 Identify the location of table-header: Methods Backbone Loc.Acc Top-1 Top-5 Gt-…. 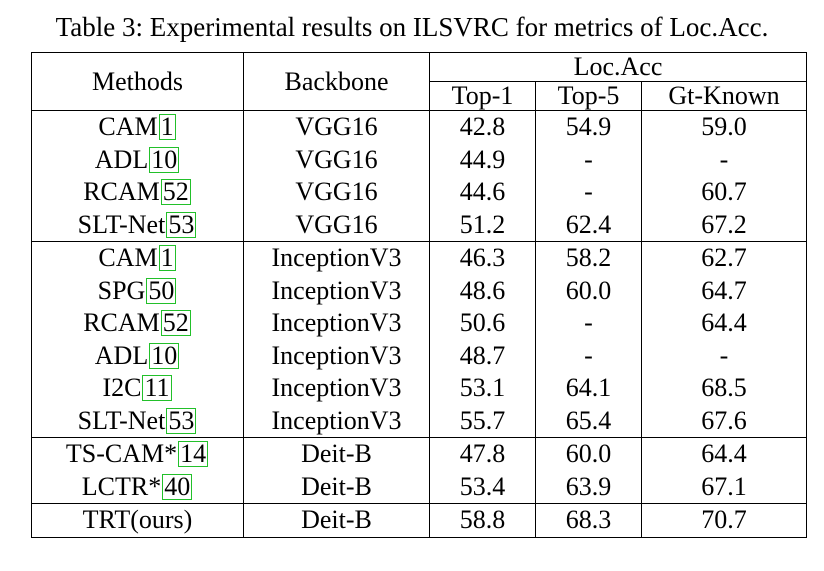
(419, 81).